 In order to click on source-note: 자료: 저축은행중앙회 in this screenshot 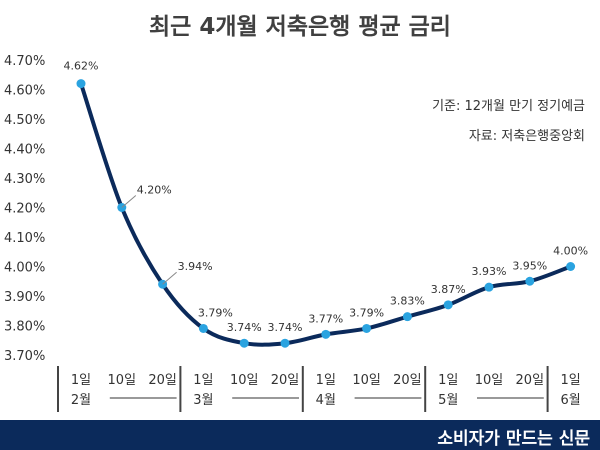, I will do `click(527, 136)`.